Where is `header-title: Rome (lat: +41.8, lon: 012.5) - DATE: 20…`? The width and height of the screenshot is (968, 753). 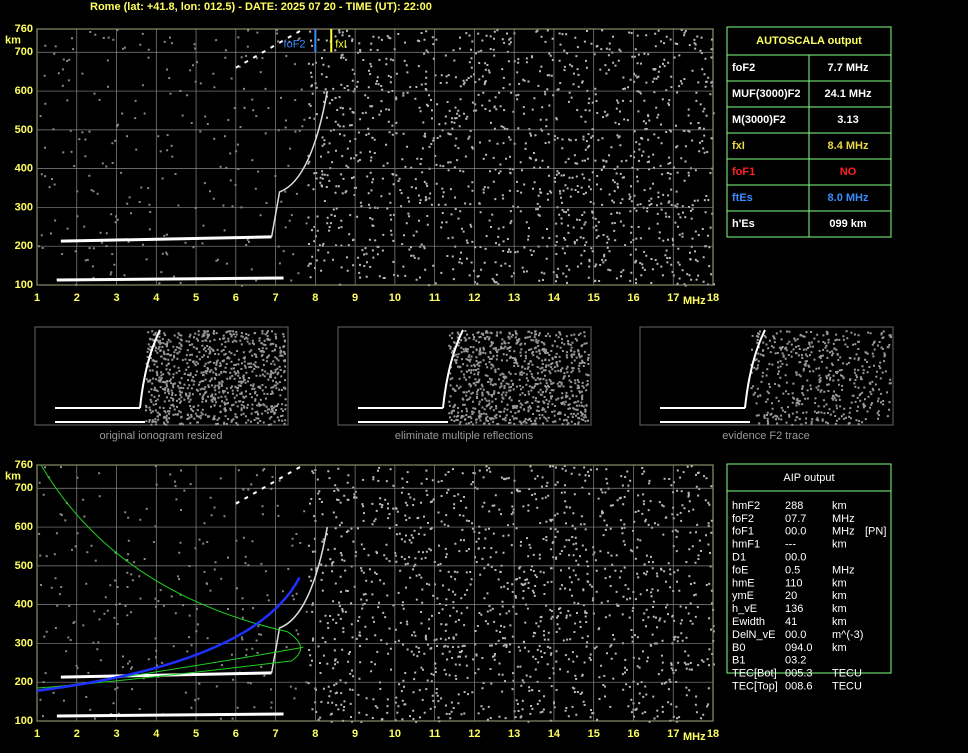 header-title: Rome (lat: +41.8, lon: 012.5) - DATE: 20… is located at coordinates (261, 7).